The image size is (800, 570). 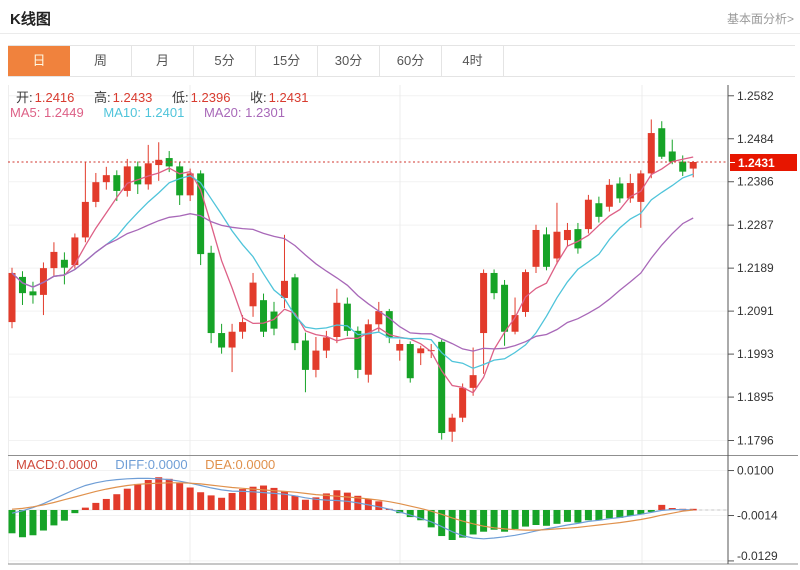 What do you see at coordinates (411, 61) in the screenshot?
I see `tab-60min: 60分` at bounding box center [411, 61].